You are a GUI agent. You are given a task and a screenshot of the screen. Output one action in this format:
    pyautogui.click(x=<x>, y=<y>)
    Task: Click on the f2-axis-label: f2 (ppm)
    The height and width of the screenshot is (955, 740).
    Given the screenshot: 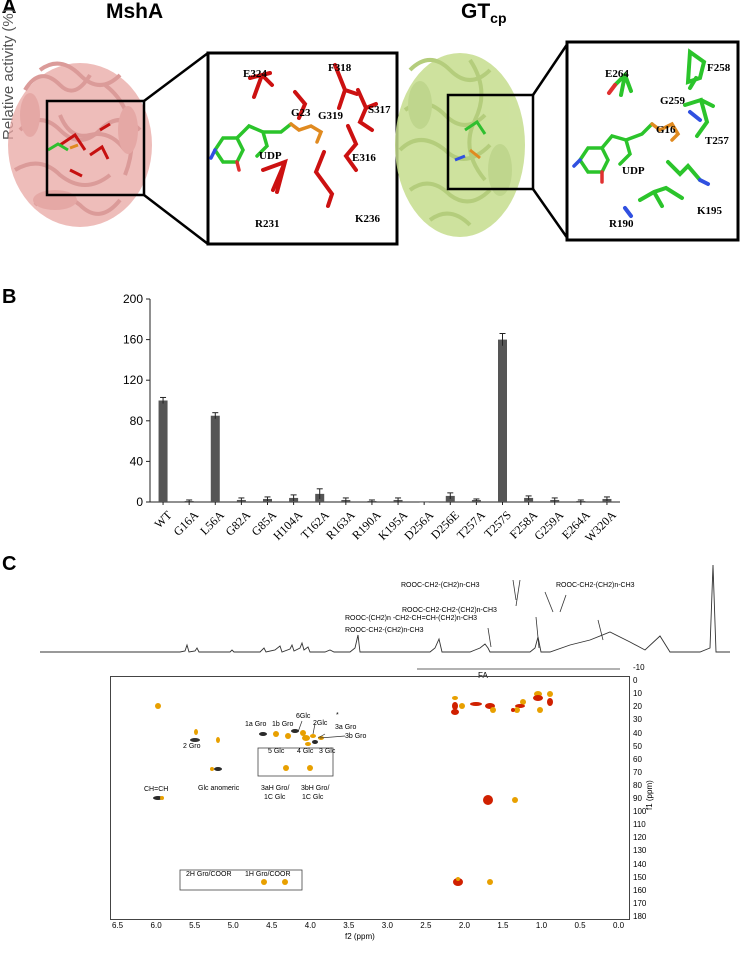 What is the action you would take?
    pyautogui.click(x=360, y=936)
    